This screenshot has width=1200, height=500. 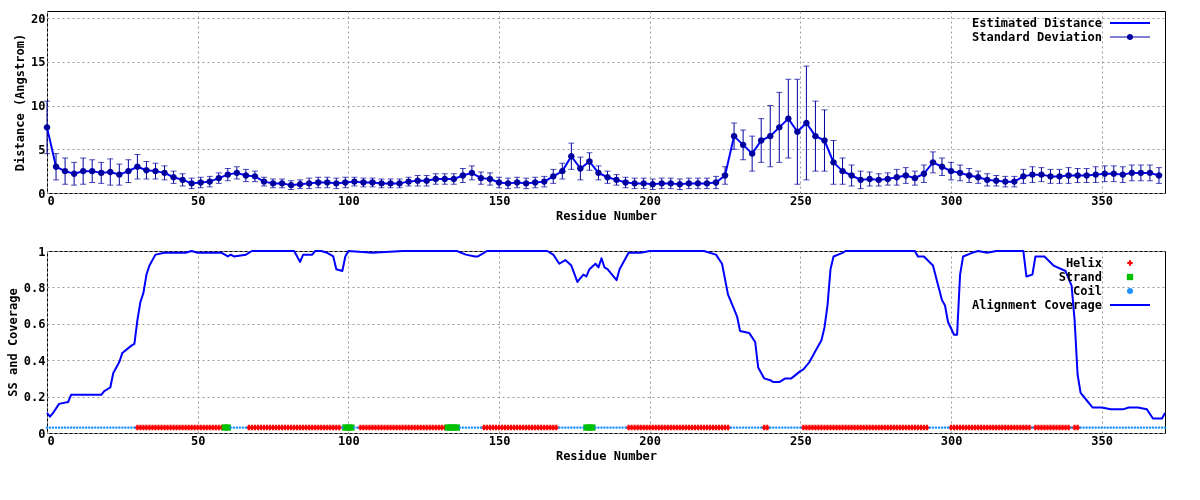 I want to click on y-tick-label: 20, so click(x=38, y=18).